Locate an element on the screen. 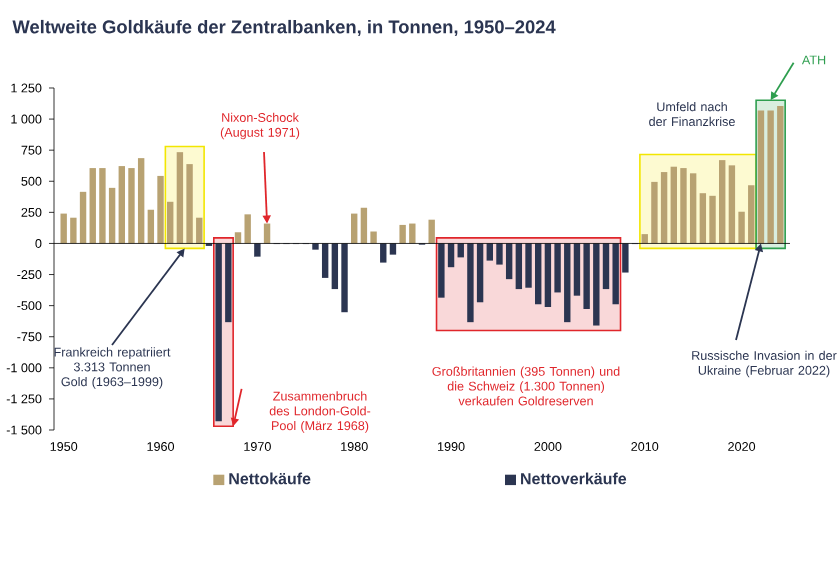  chart-title: Weltweite Goldkäufe der Zentralbanken, in Tonnen, 1950–2024 is located at coordinates (284, 28).